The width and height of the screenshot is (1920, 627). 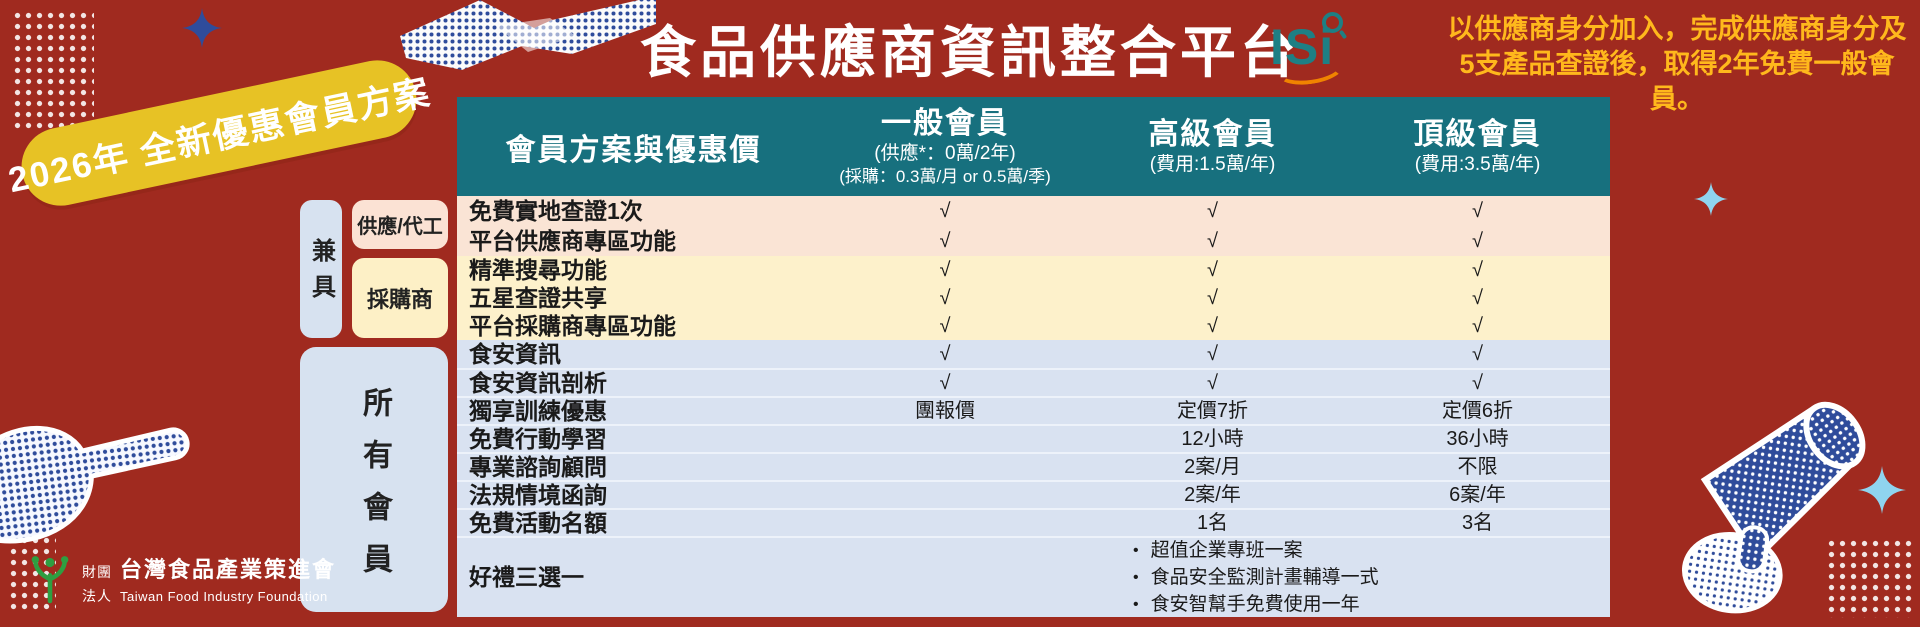 What do you see at coordinates (97, 596) in the screenshot?
I see `org-prefix-bottom: 法人` at bounding box center [97, 596].